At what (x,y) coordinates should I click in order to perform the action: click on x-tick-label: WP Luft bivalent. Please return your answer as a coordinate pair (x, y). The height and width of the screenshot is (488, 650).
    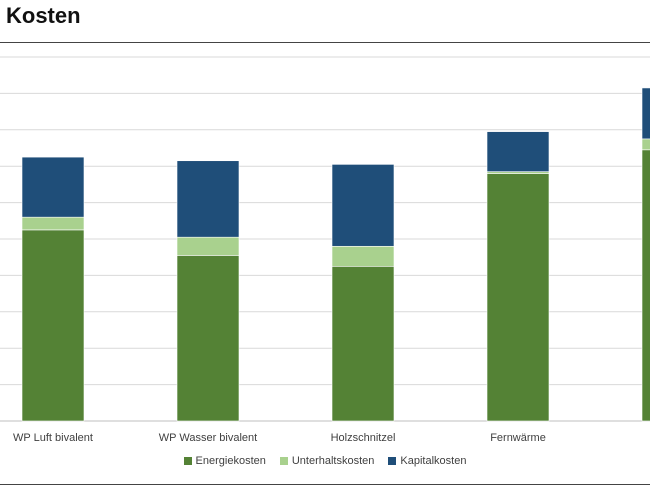
    Looking at the image, I should click on (53, 438).